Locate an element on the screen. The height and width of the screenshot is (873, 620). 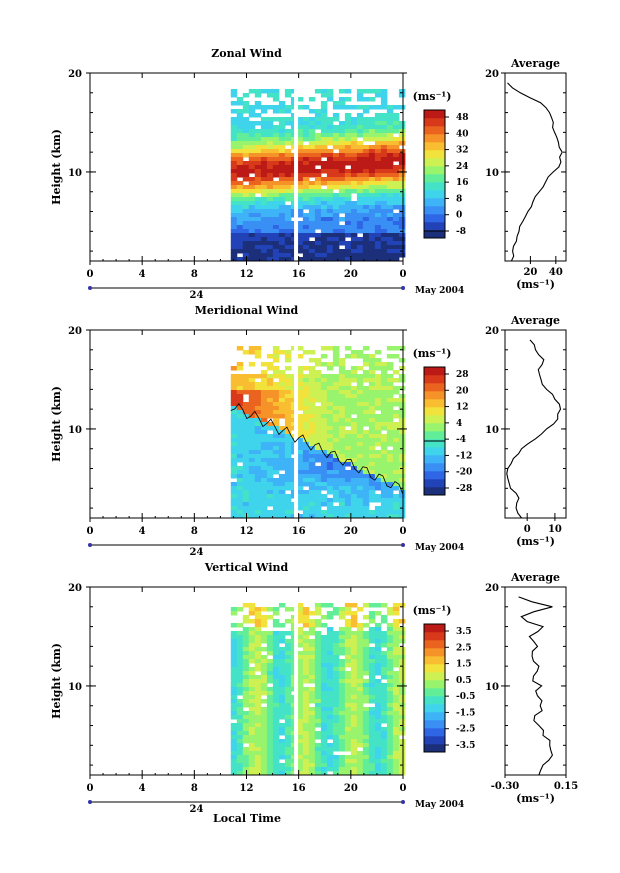
y-tick-label: 10 is located at coordinates (75, 430).